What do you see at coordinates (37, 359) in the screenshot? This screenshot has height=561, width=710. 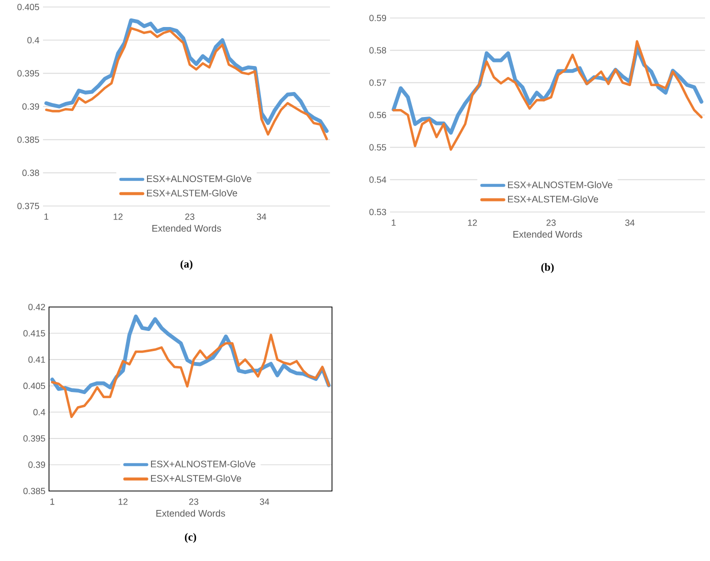 I see `y-tick-label: 0.41` at bounding box center [37, 359].